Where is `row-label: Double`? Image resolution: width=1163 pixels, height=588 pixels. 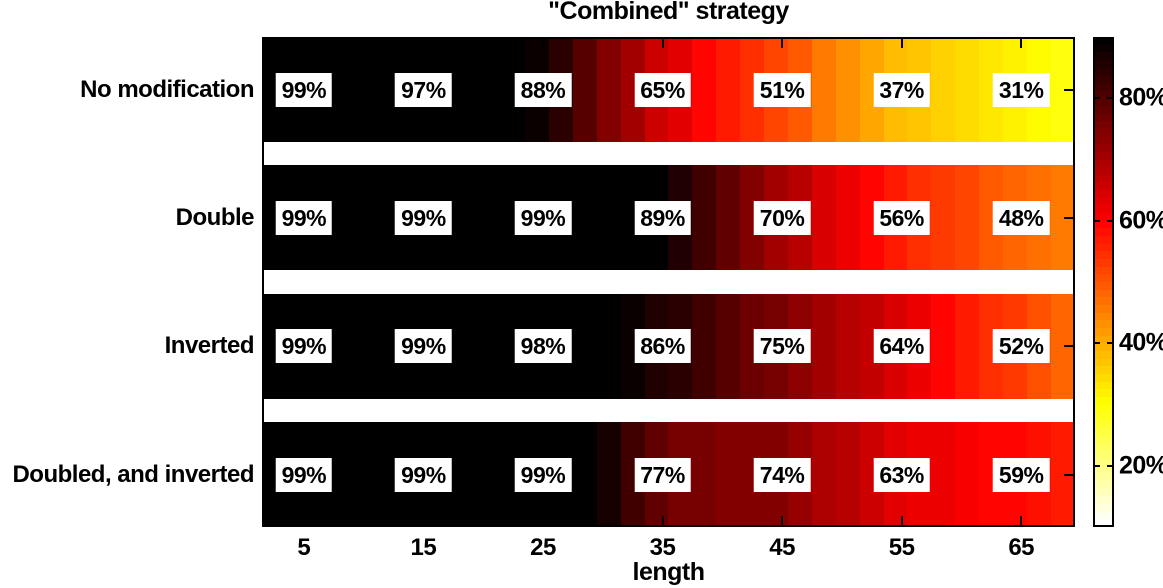 row-label: Double is located at coordinates (215, 217).